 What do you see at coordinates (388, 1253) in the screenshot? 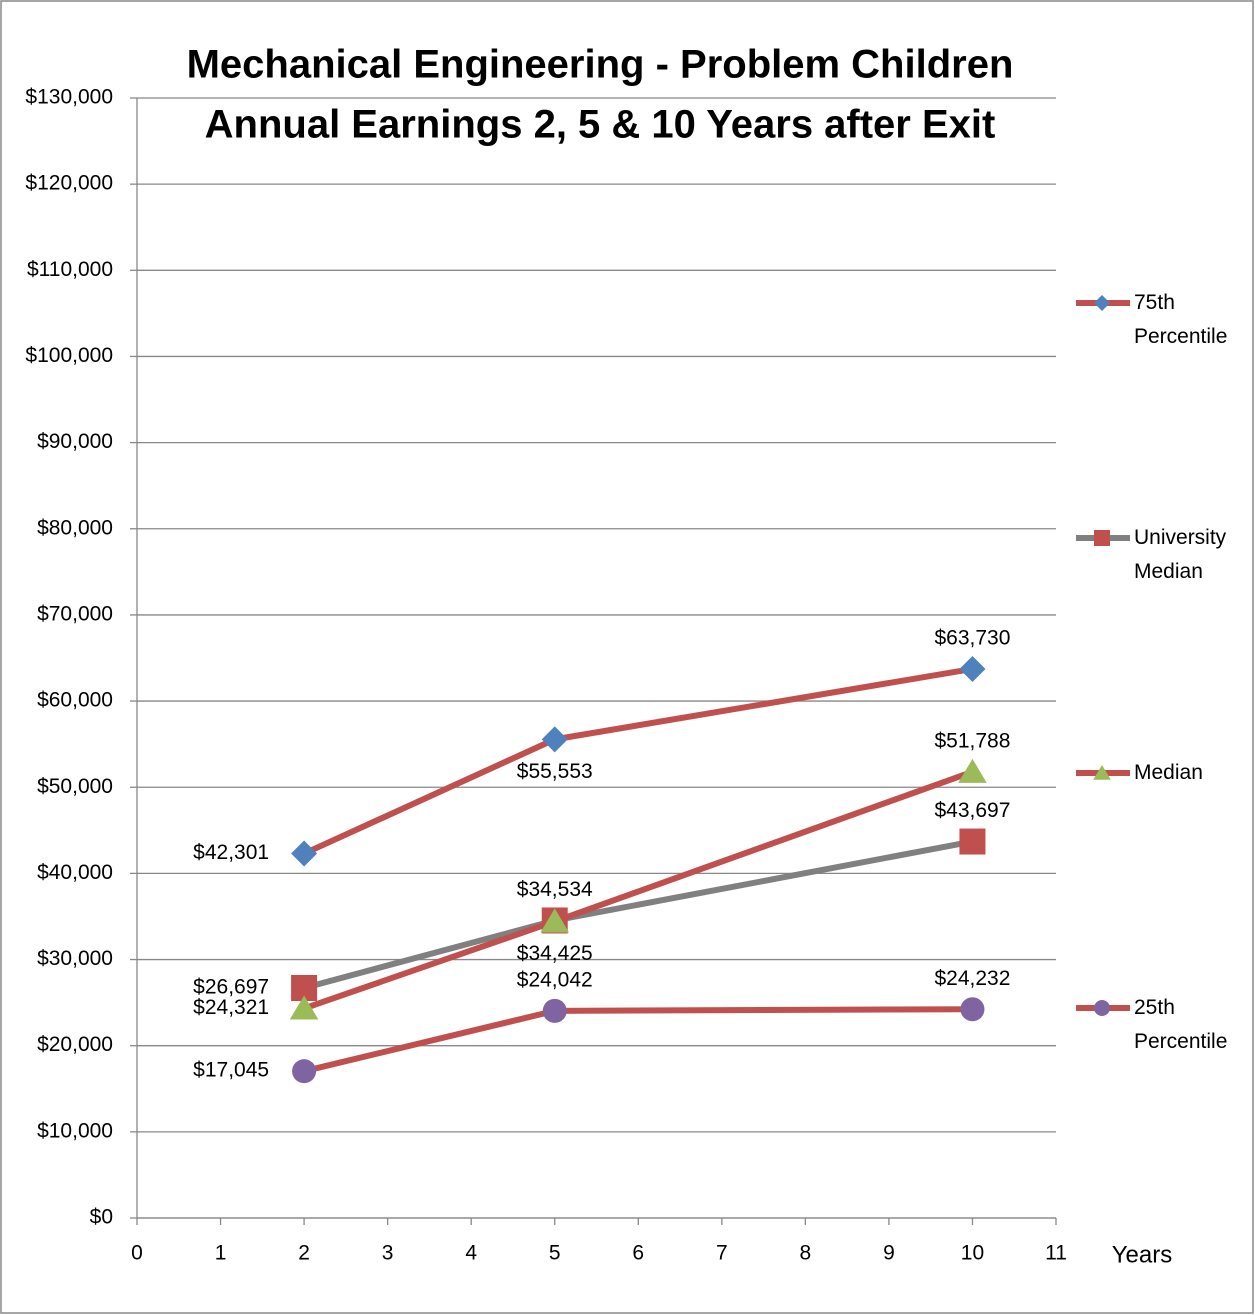
I see `x-tick-label: 3` at bounding box center [388, 1253].